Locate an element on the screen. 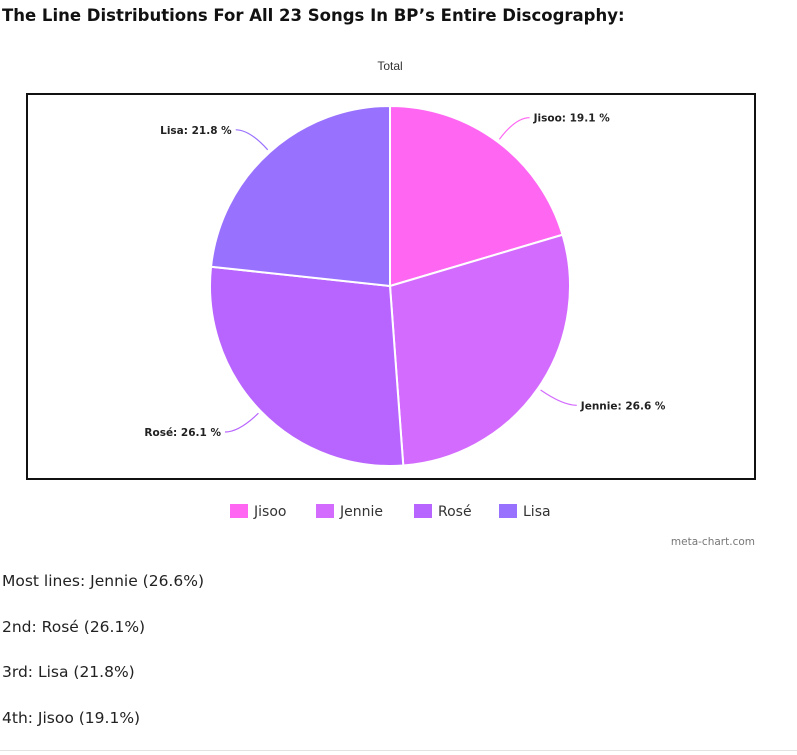 This screenshot has height=755, width=797. ranking-item-2: 2nd: Rosé (26.1%) is located at coordinates (74, 627).